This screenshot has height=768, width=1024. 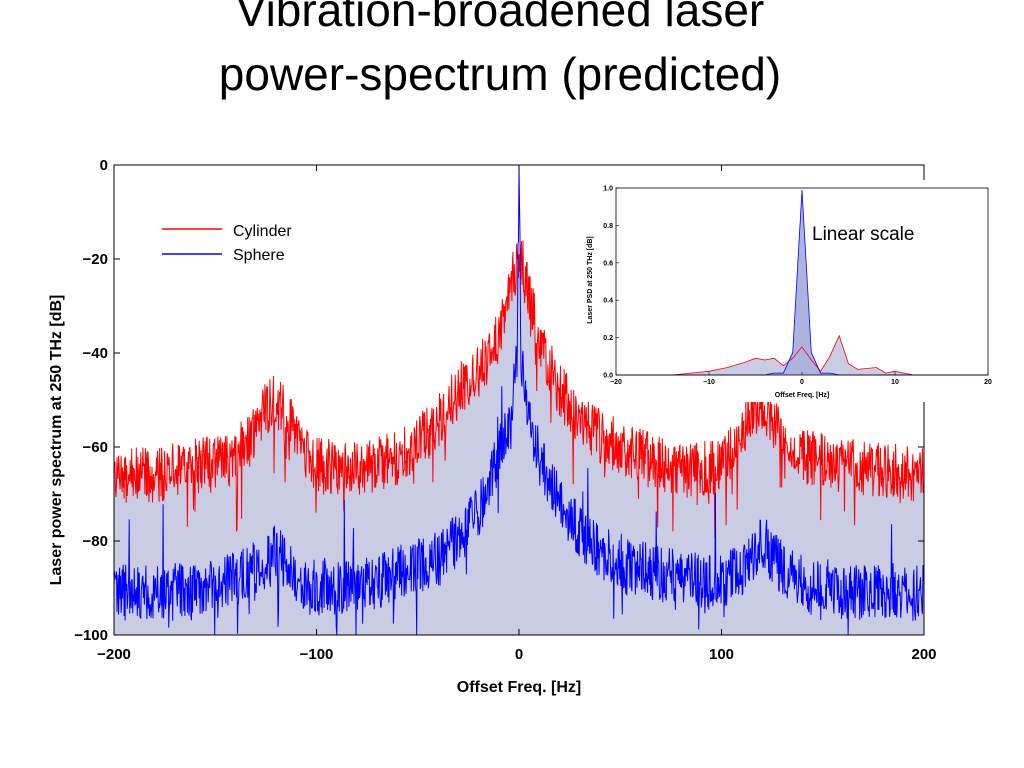 What do you see at coordinates (895, 382) in the screenshot?
I see `inset-x-tick-label: 10` at bounding box center [895, 382].